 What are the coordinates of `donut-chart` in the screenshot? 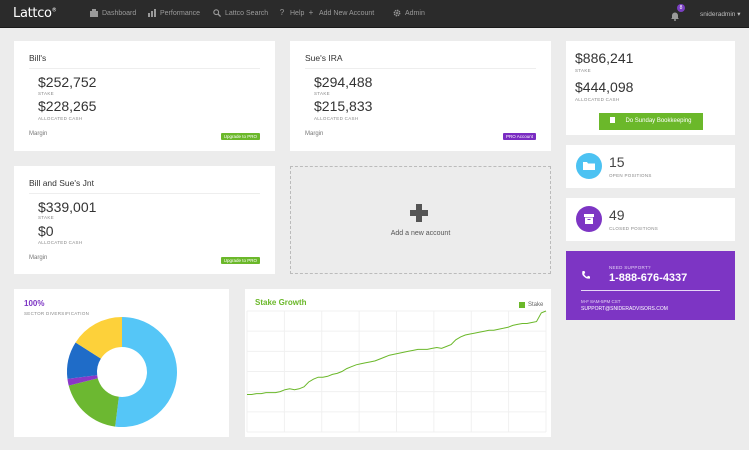 It's located at (122, 372).